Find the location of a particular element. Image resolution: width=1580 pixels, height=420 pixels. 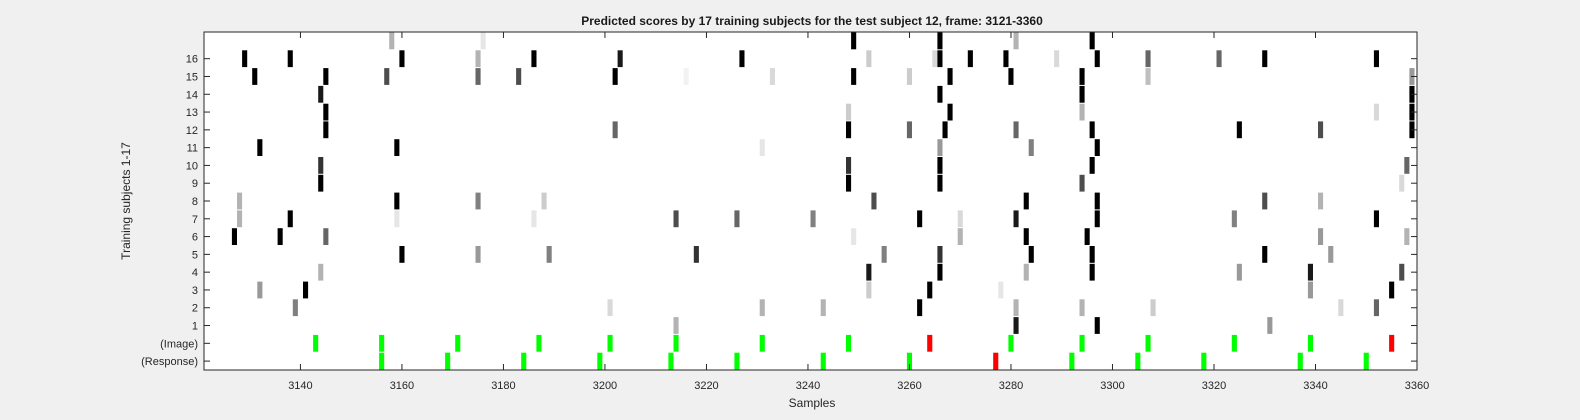

y-tick-label: 7 is located at coordinates (195, 220).